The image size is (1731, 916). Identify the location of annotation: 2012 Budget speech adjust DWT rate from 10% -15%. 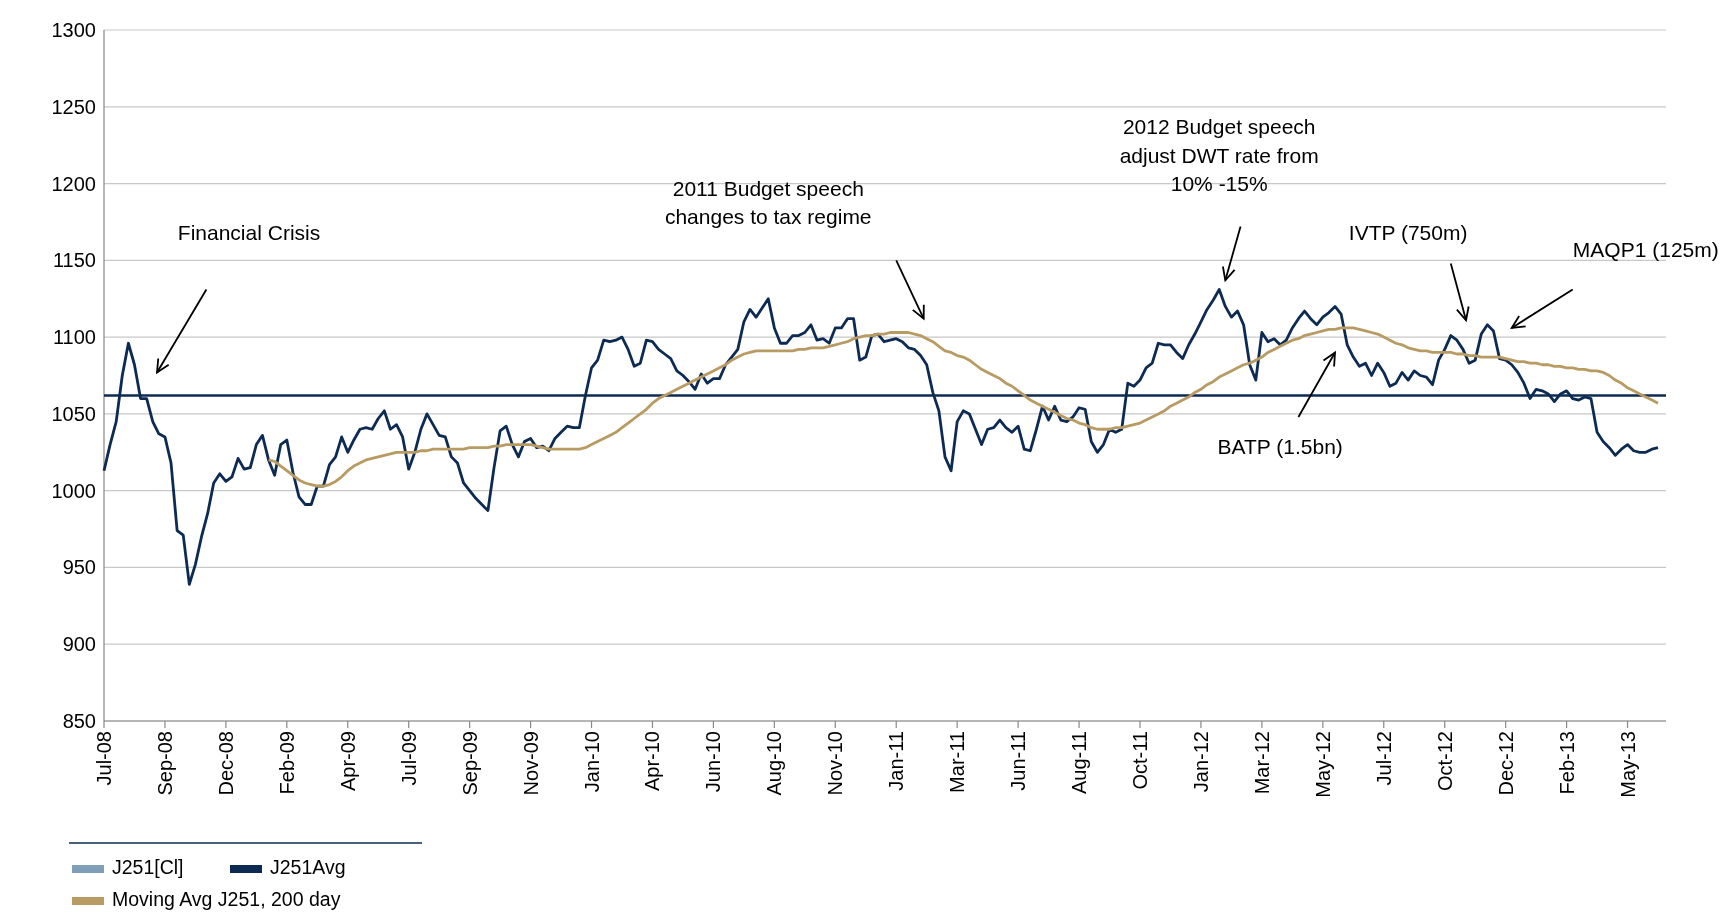
(1219, 155).